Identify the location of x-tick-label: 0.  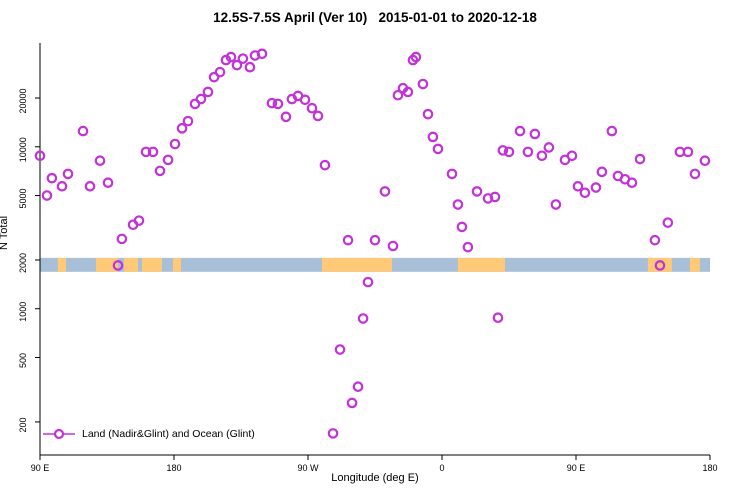
(441, 468).